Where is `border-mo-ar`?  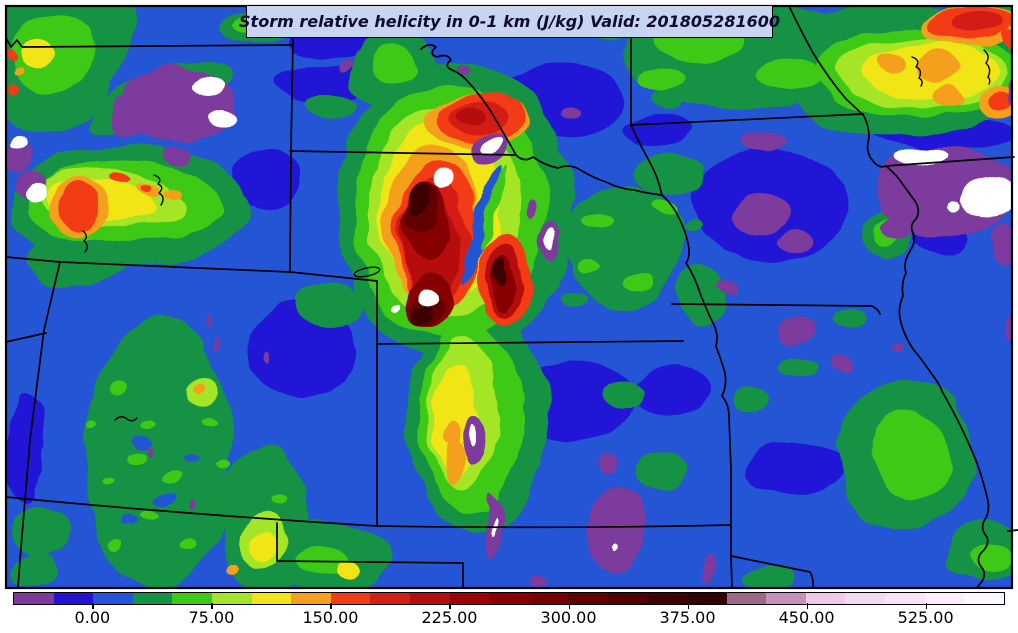 border-mo-ar is located at coordinates (772, 572).